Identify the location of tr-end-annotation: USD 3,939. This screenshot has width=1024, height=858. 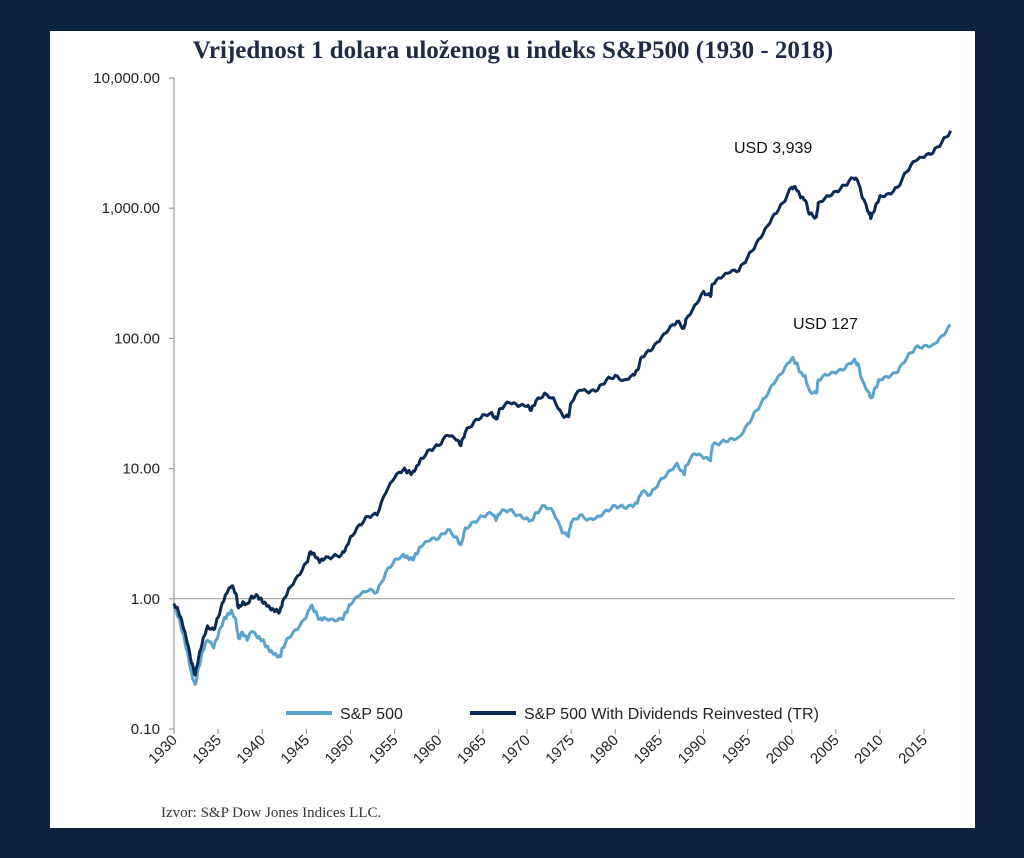
(773, 148).